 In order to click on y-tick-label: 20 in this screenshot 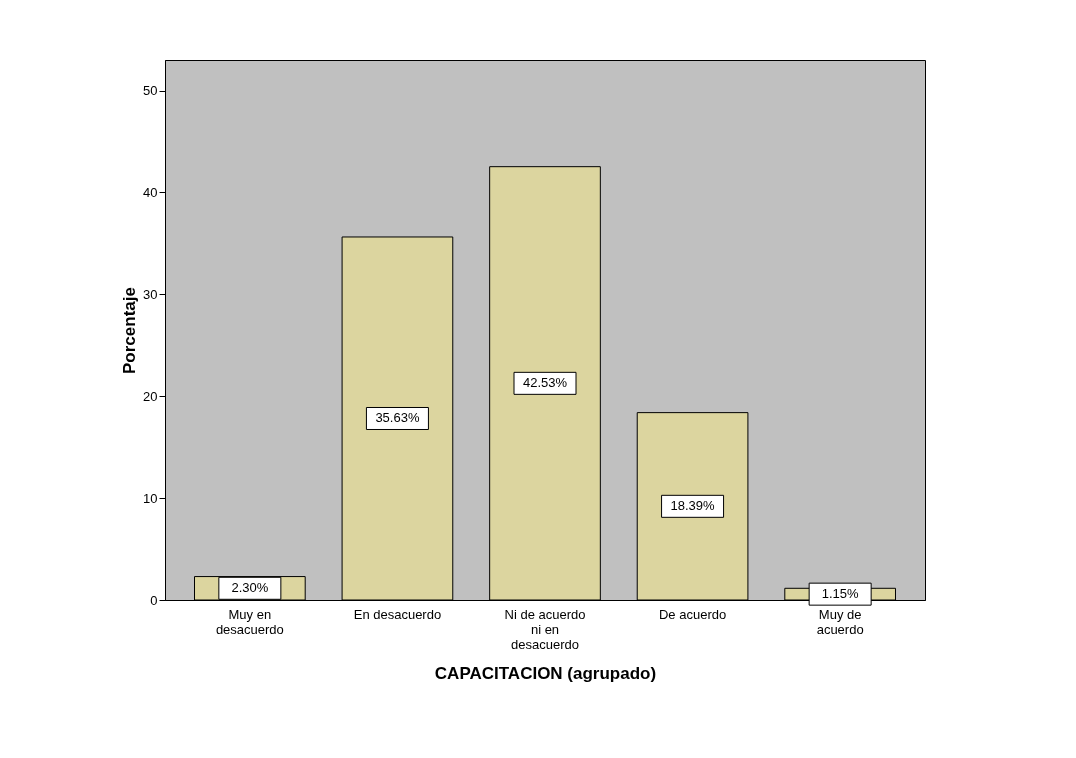, I will do `click(150, 396)`.